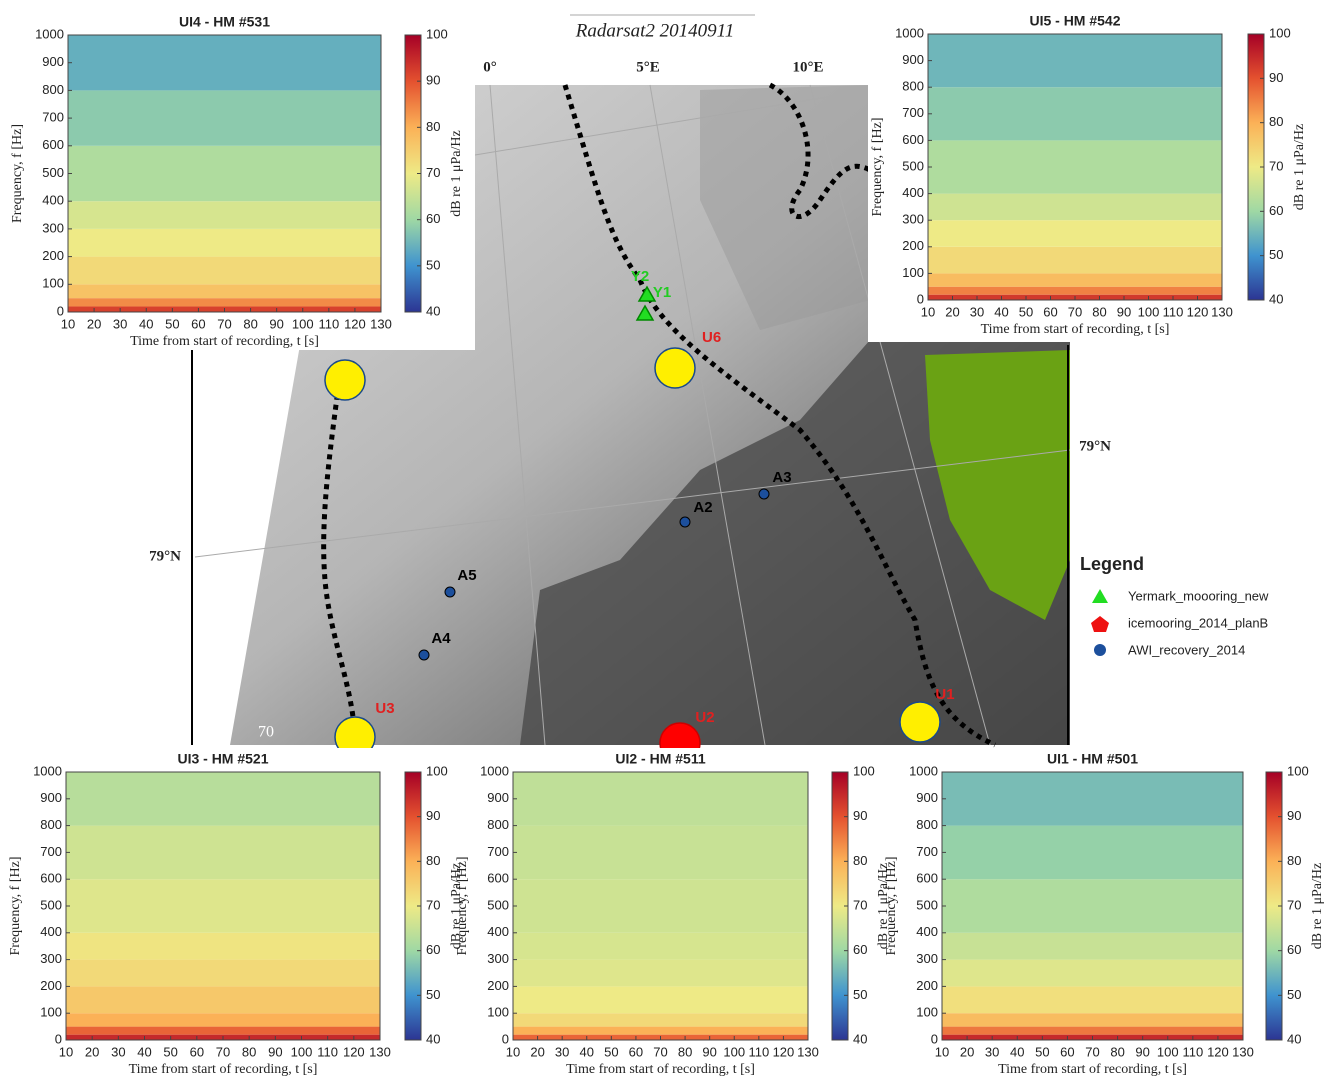 The width and height of the screenshot is (1337, 1079). Describe the element at coordinates (1074, 21) in the screenshot. I see `panel-title: UI5 - HM #542` at that location.